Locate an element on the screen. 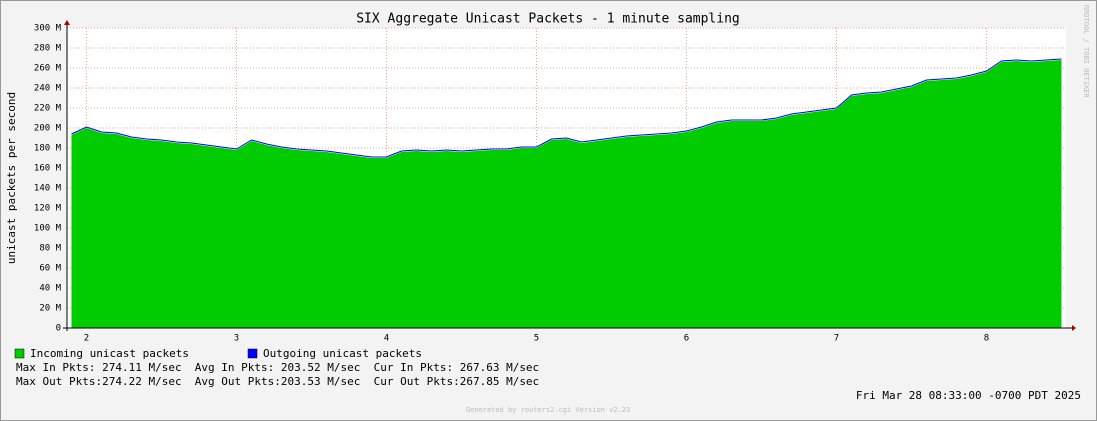  x-tick-label: 8 is located at coordinates (986, 339).